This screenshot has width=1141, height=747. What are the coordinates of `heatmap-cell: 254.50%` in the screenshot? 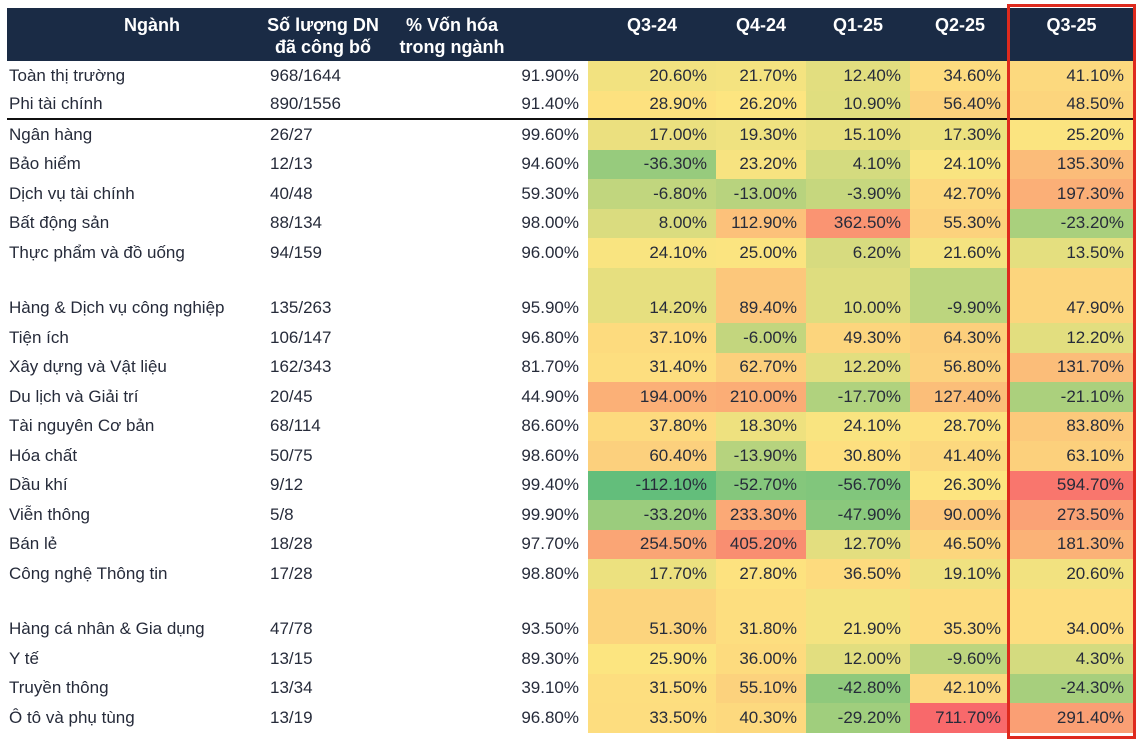 It's located at (652, 544).